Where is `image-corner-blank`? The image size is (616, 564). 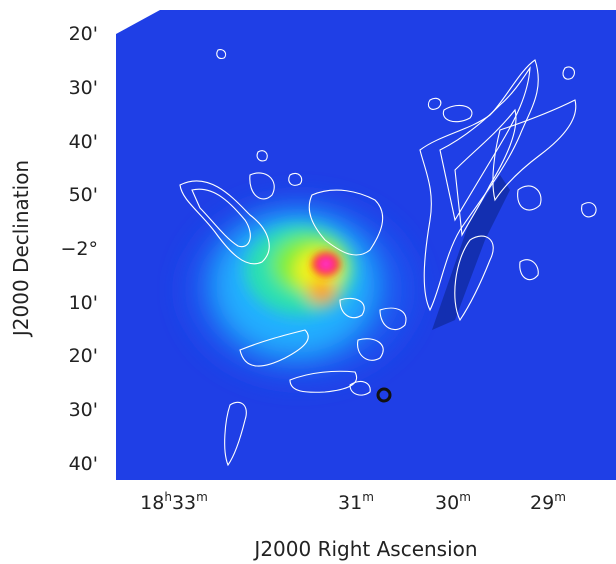
image-corner-blank is located at coordinates (138, 22).